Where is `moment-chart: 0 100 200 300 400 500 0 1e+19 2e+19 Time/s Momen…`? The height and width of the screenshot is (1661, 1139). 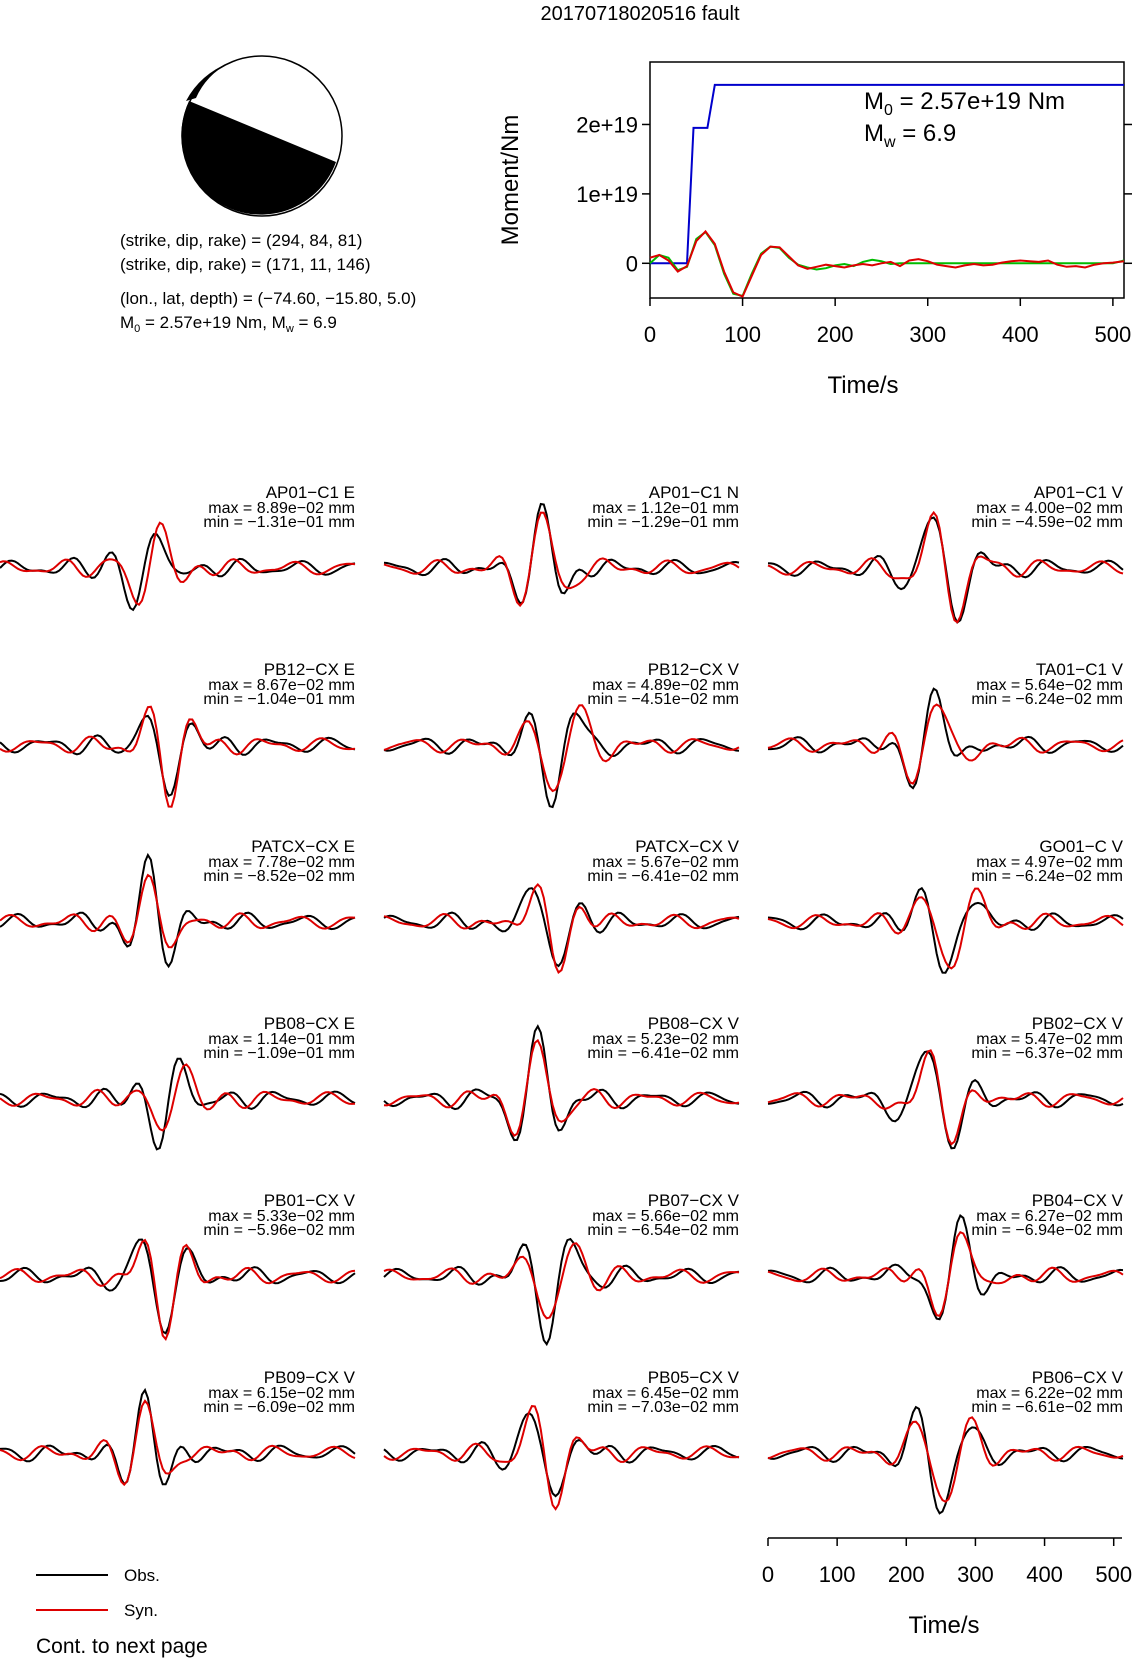 moment-chart: 0 100 200 300 400 500 0 1e+19 2e+19 Time/s Momen… is located at coordinates (814, 230).